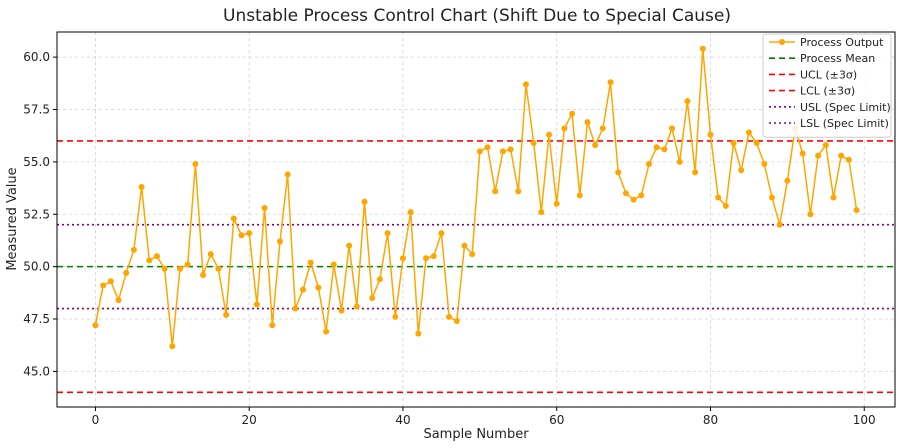 The height and width of the screenshot is (448, 903). What do you see at coordinates (864, 420) in the screenshot?
I see `x-tick-label: 100` at bounding box center [864, 420].